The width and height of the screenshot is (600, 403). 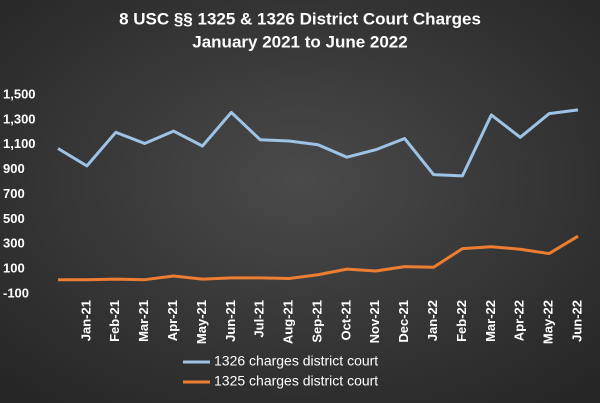 I want to click on y-tick-label: 1,500, so click(x=19, y=93).